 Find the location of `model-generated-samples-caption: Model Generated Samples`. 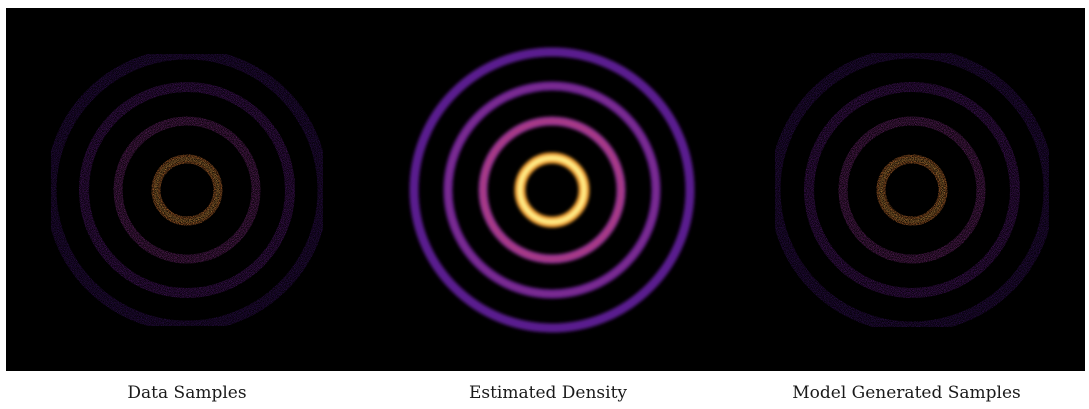

model-generated-samples-caption: Model Generated Samples is located at coordinates (906, 393).